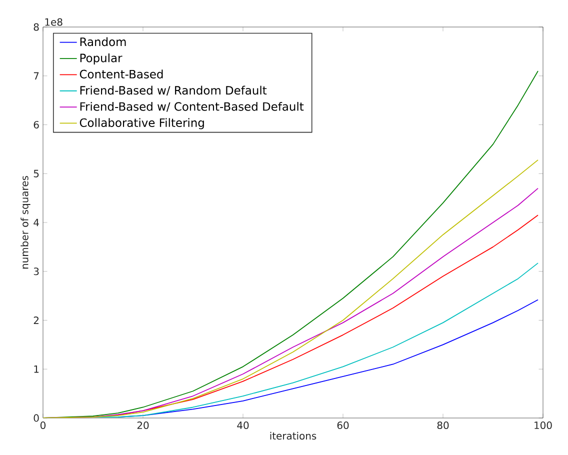 The height and width of the screenshot is (455, 568). Describe the element at coordinates (43, 426) in the screenshot. I see `x-tick-label: 0` at that location.